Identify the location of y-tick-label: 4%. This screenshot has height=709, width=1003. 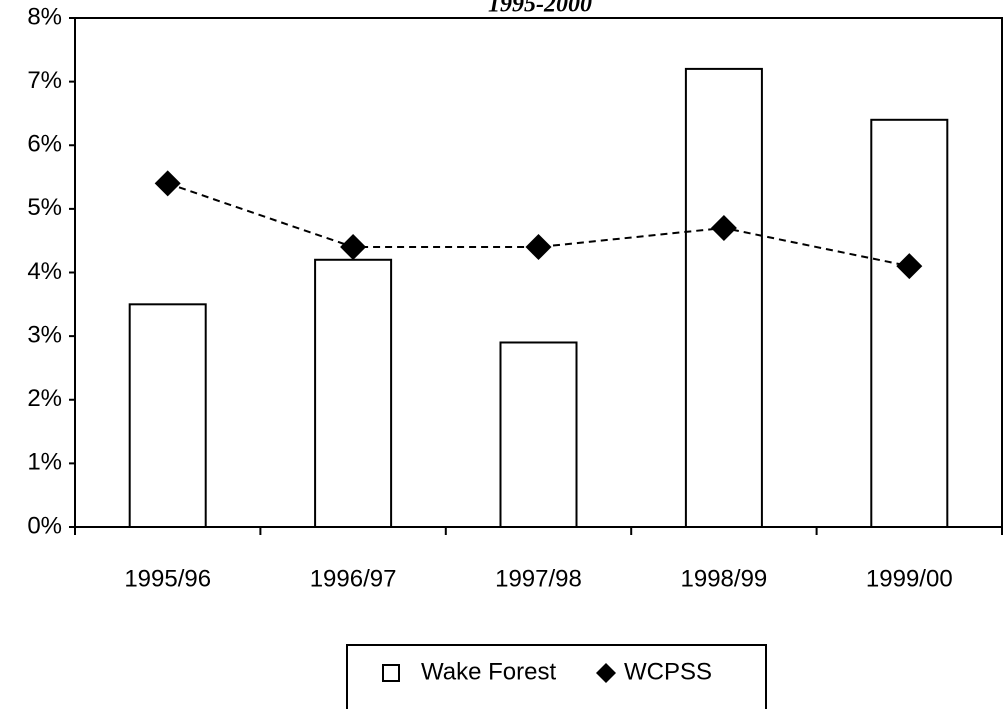
(44, 271).